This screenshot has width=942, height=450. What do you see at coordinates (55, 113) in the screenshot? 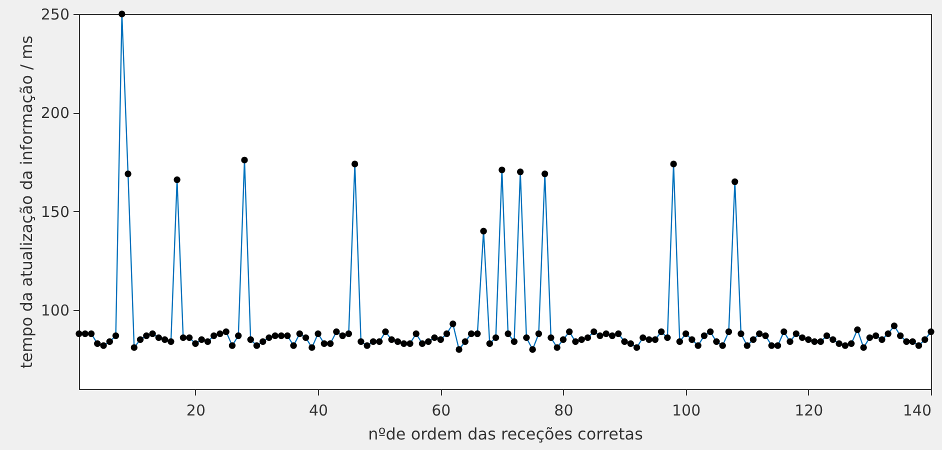
I see `y-tick-label: 200` at bounding box center [55, 113].